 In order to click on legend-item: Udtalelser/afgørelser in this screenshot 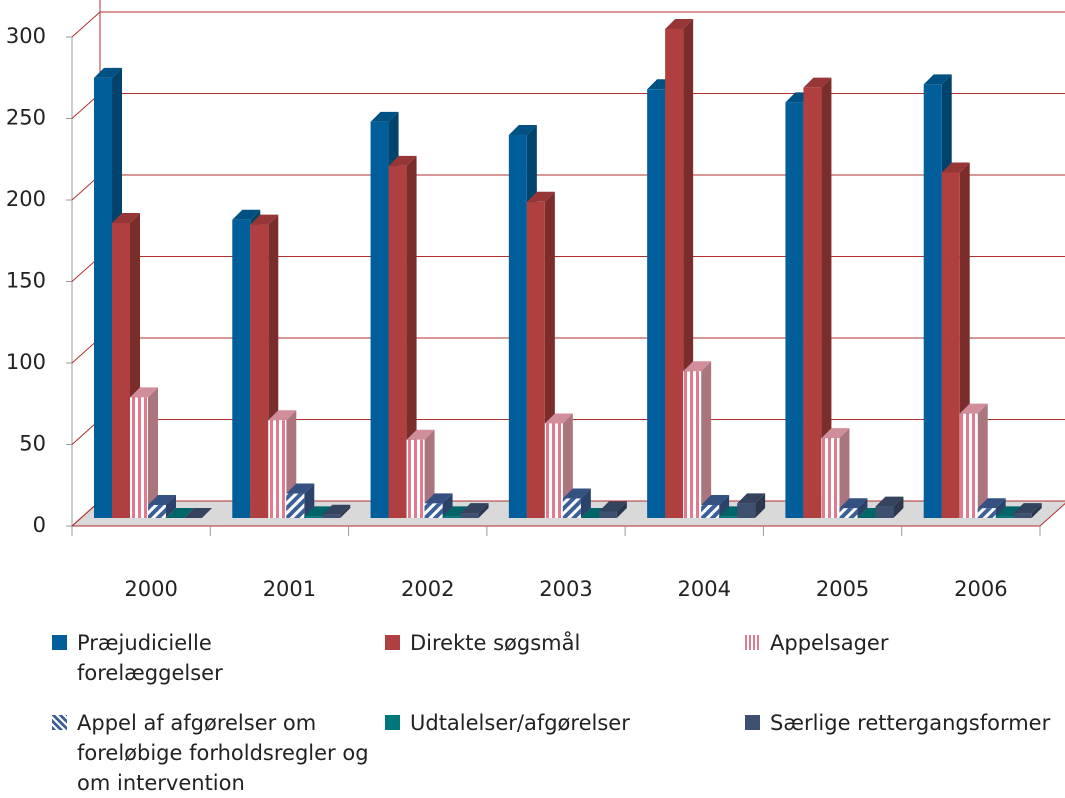, I will do `click(545, 723)`.